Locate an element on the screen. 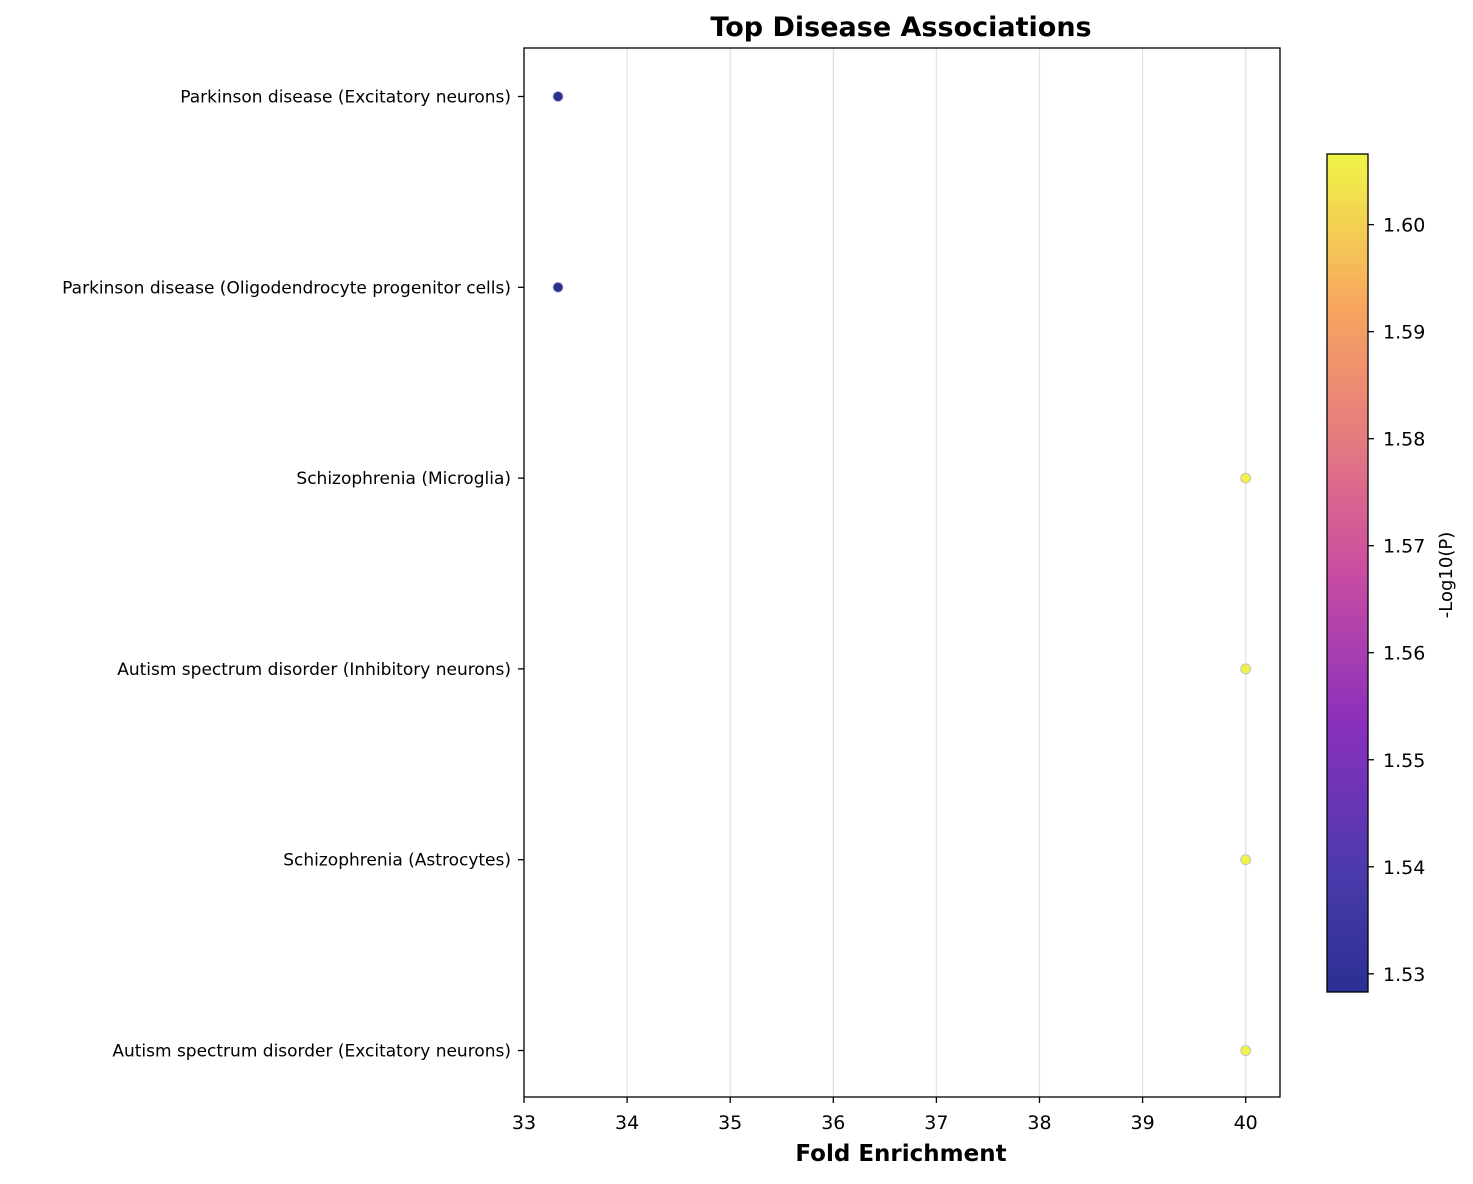  colorbar-tick-label: 1.60 is located at coordinates (1404, 226).